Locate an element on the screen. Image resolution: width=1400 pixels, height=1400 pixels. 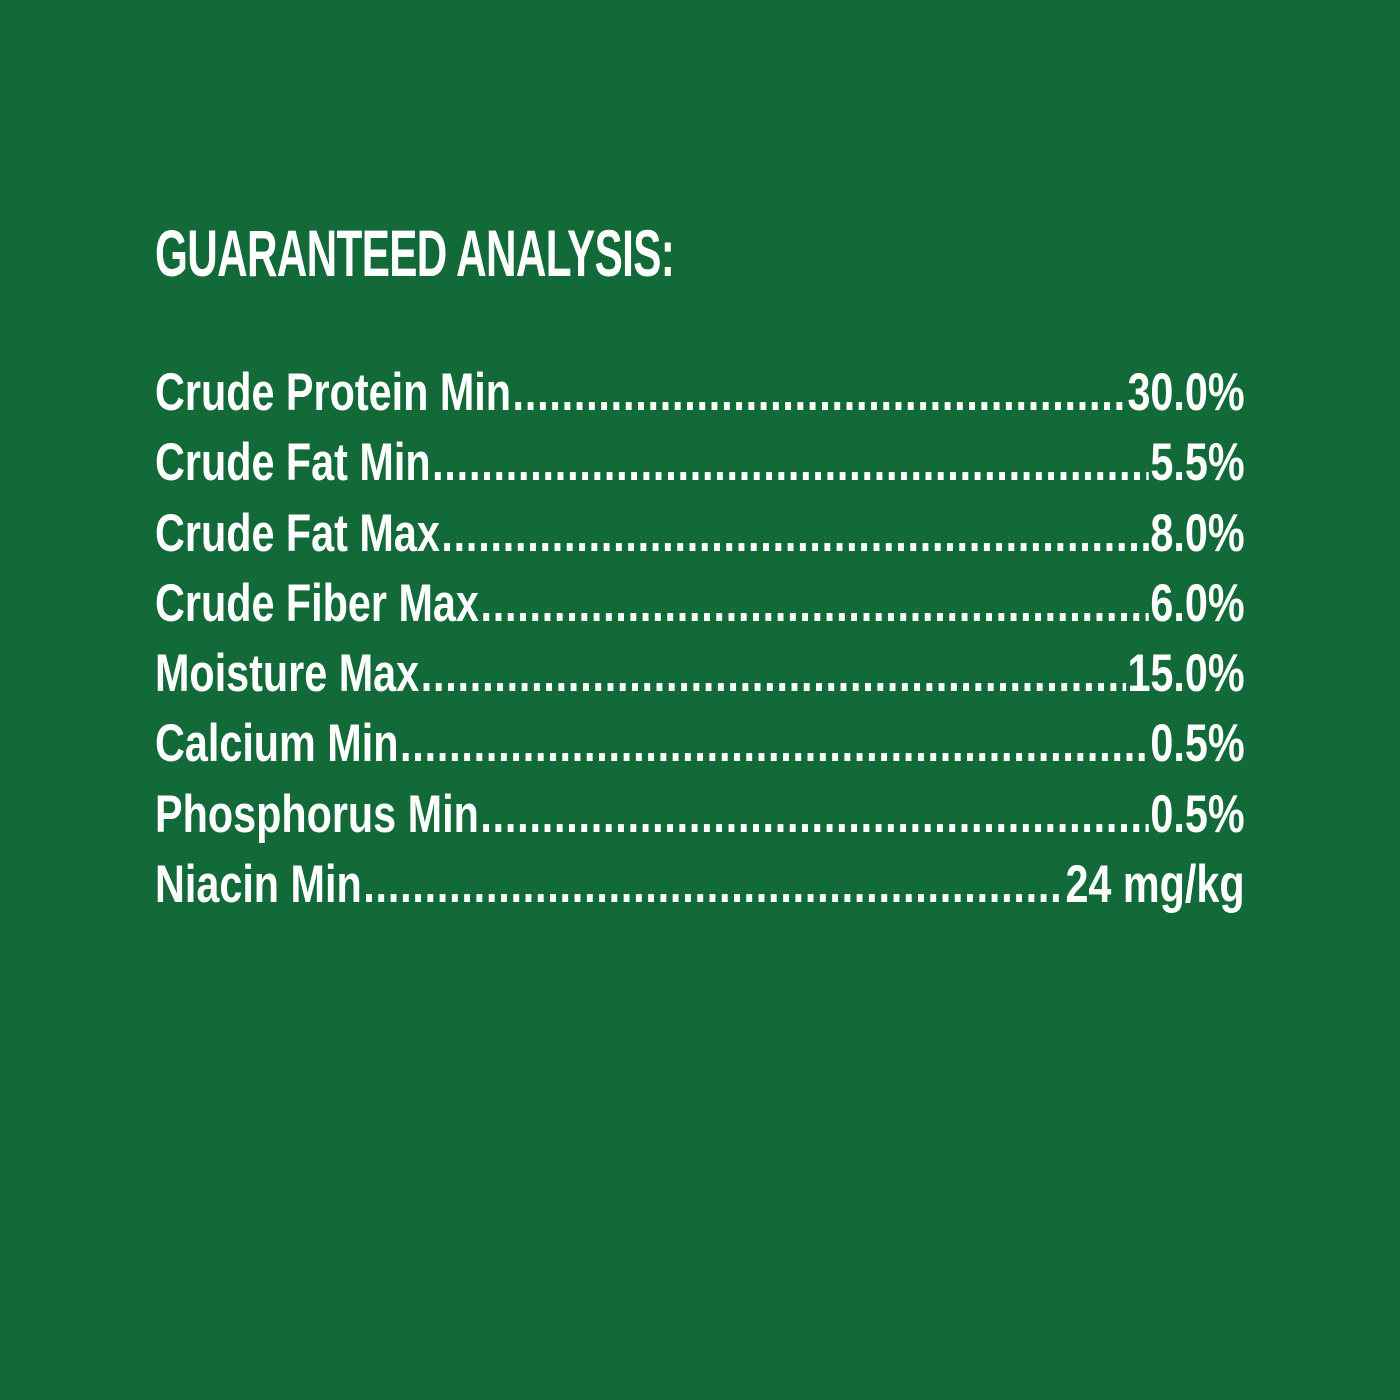
row-label: Crude Fiber Max is located at coordinates (317, 603).